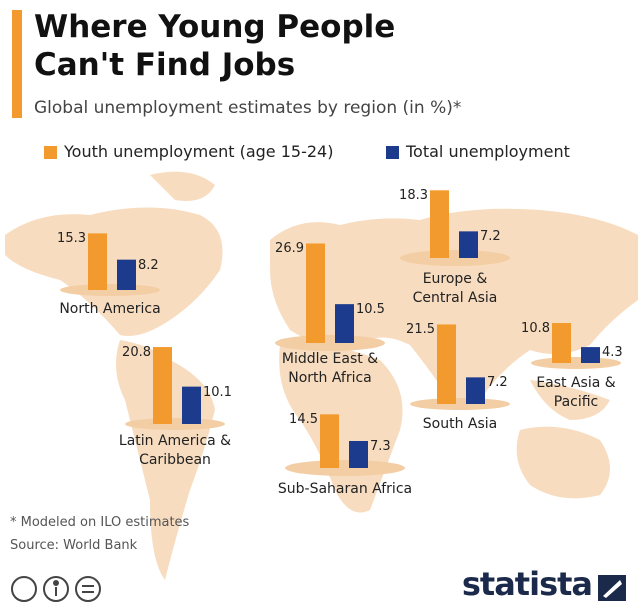 The height and width of the screenshot is (611, 640). I want to click on value-label: 10.8, so click(535, 329).